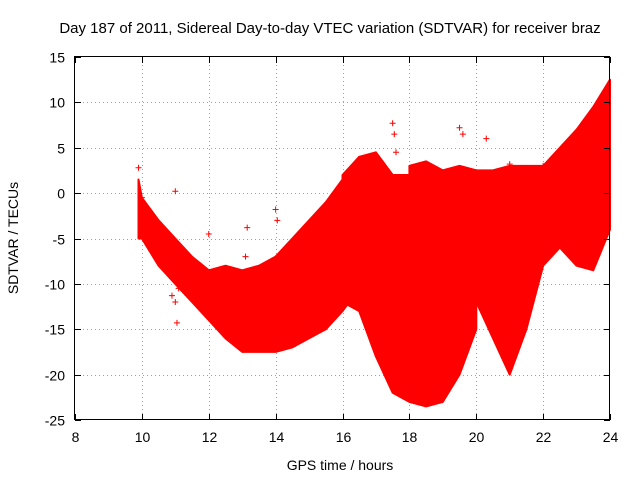 The height and width of the screenshot is (480, 640). I want to click on y-tick-label: 10, so click(57, 103).